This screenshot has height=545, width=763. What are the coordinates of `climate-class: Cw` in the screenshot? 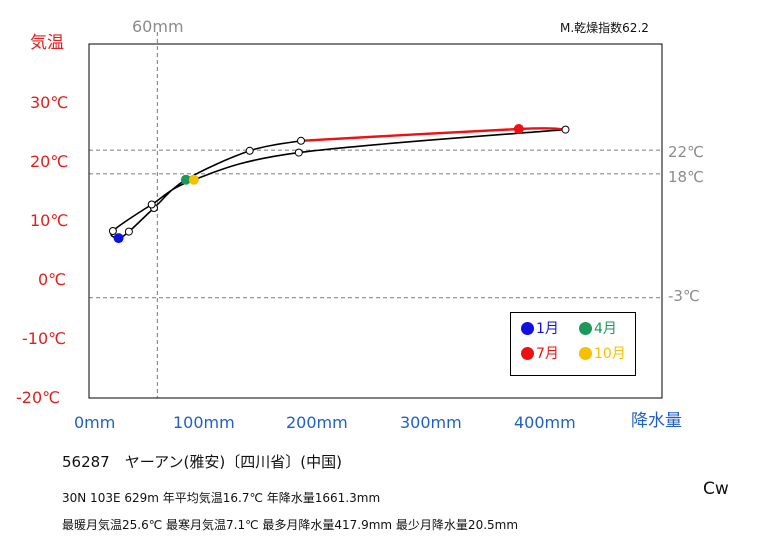 It's located at (716, 489).